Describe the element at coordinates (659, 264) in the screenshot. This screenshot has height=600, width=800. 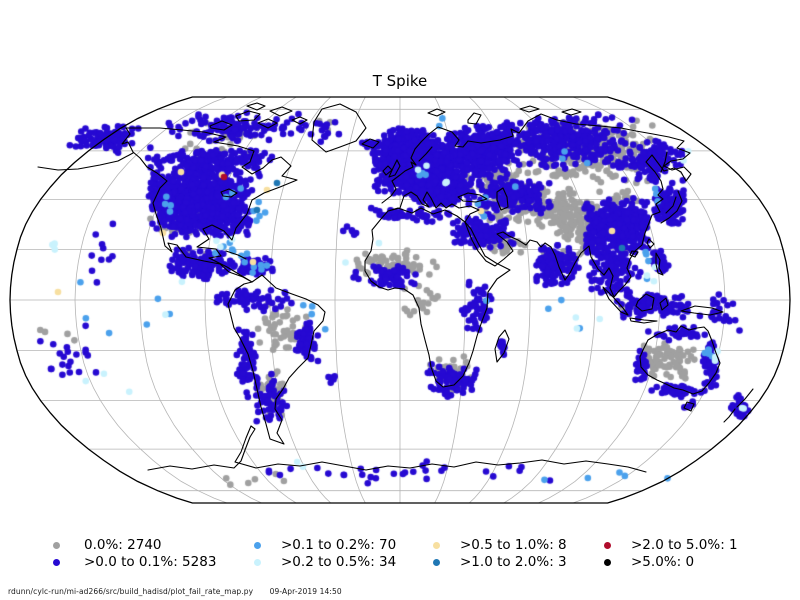
I see `coastline-philippines` at that location.